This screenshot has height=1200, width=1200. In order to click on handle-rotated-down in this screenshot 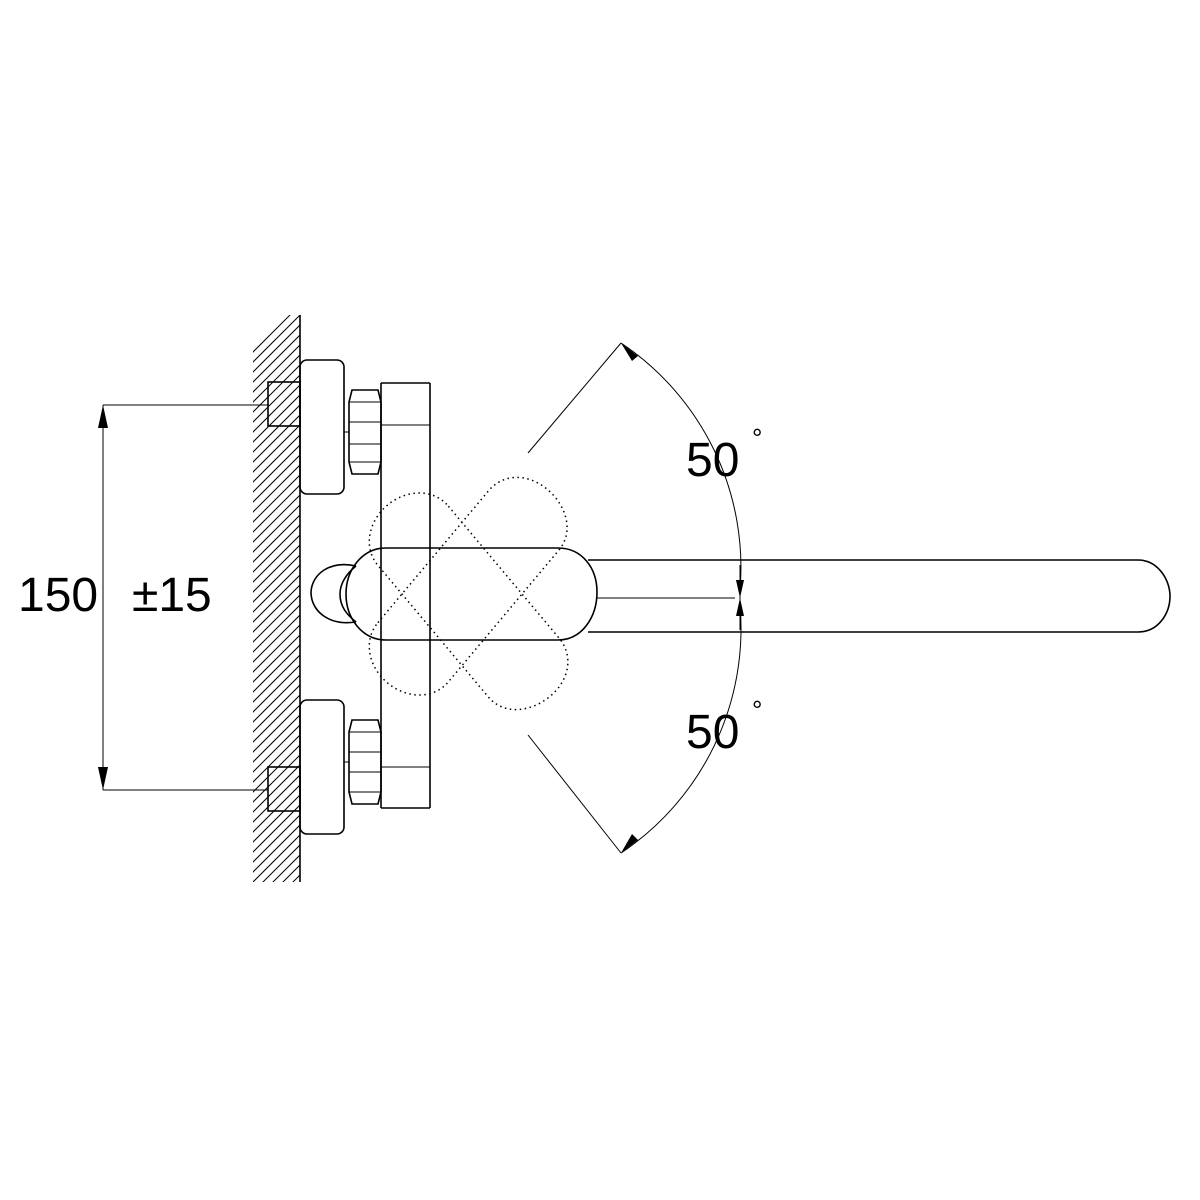, I will do `click(468, 601)`.